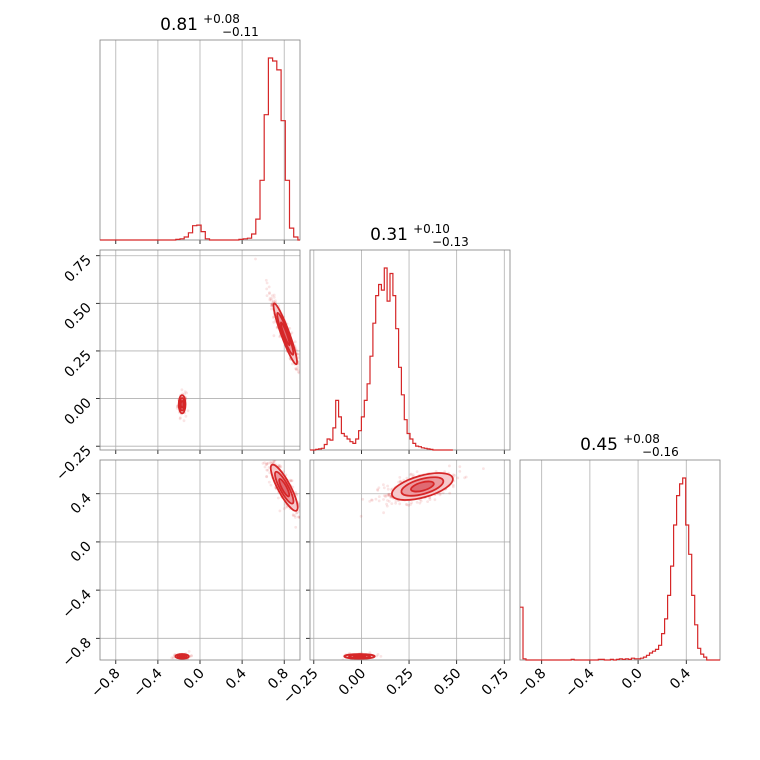  Describe the element at coordinates (660, 452) in the screenshot. I see `minus-label-2: −0.16` at that location.